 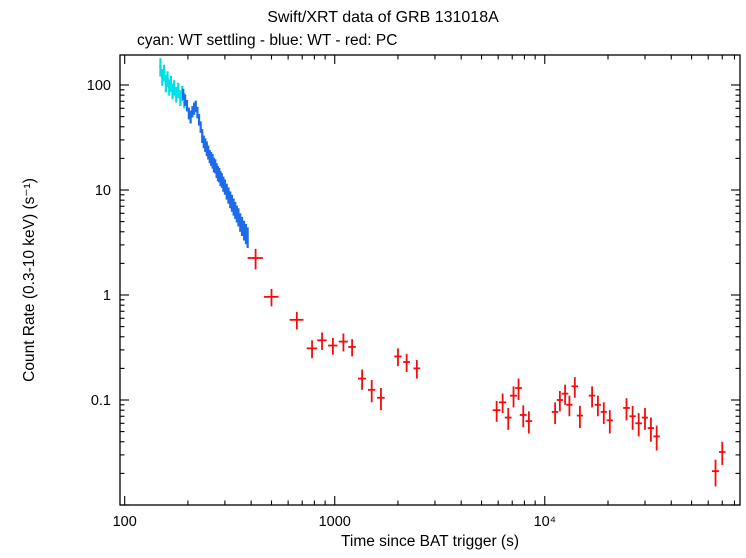 I want to click on series-wt-settling, so click(x=172, y=83).